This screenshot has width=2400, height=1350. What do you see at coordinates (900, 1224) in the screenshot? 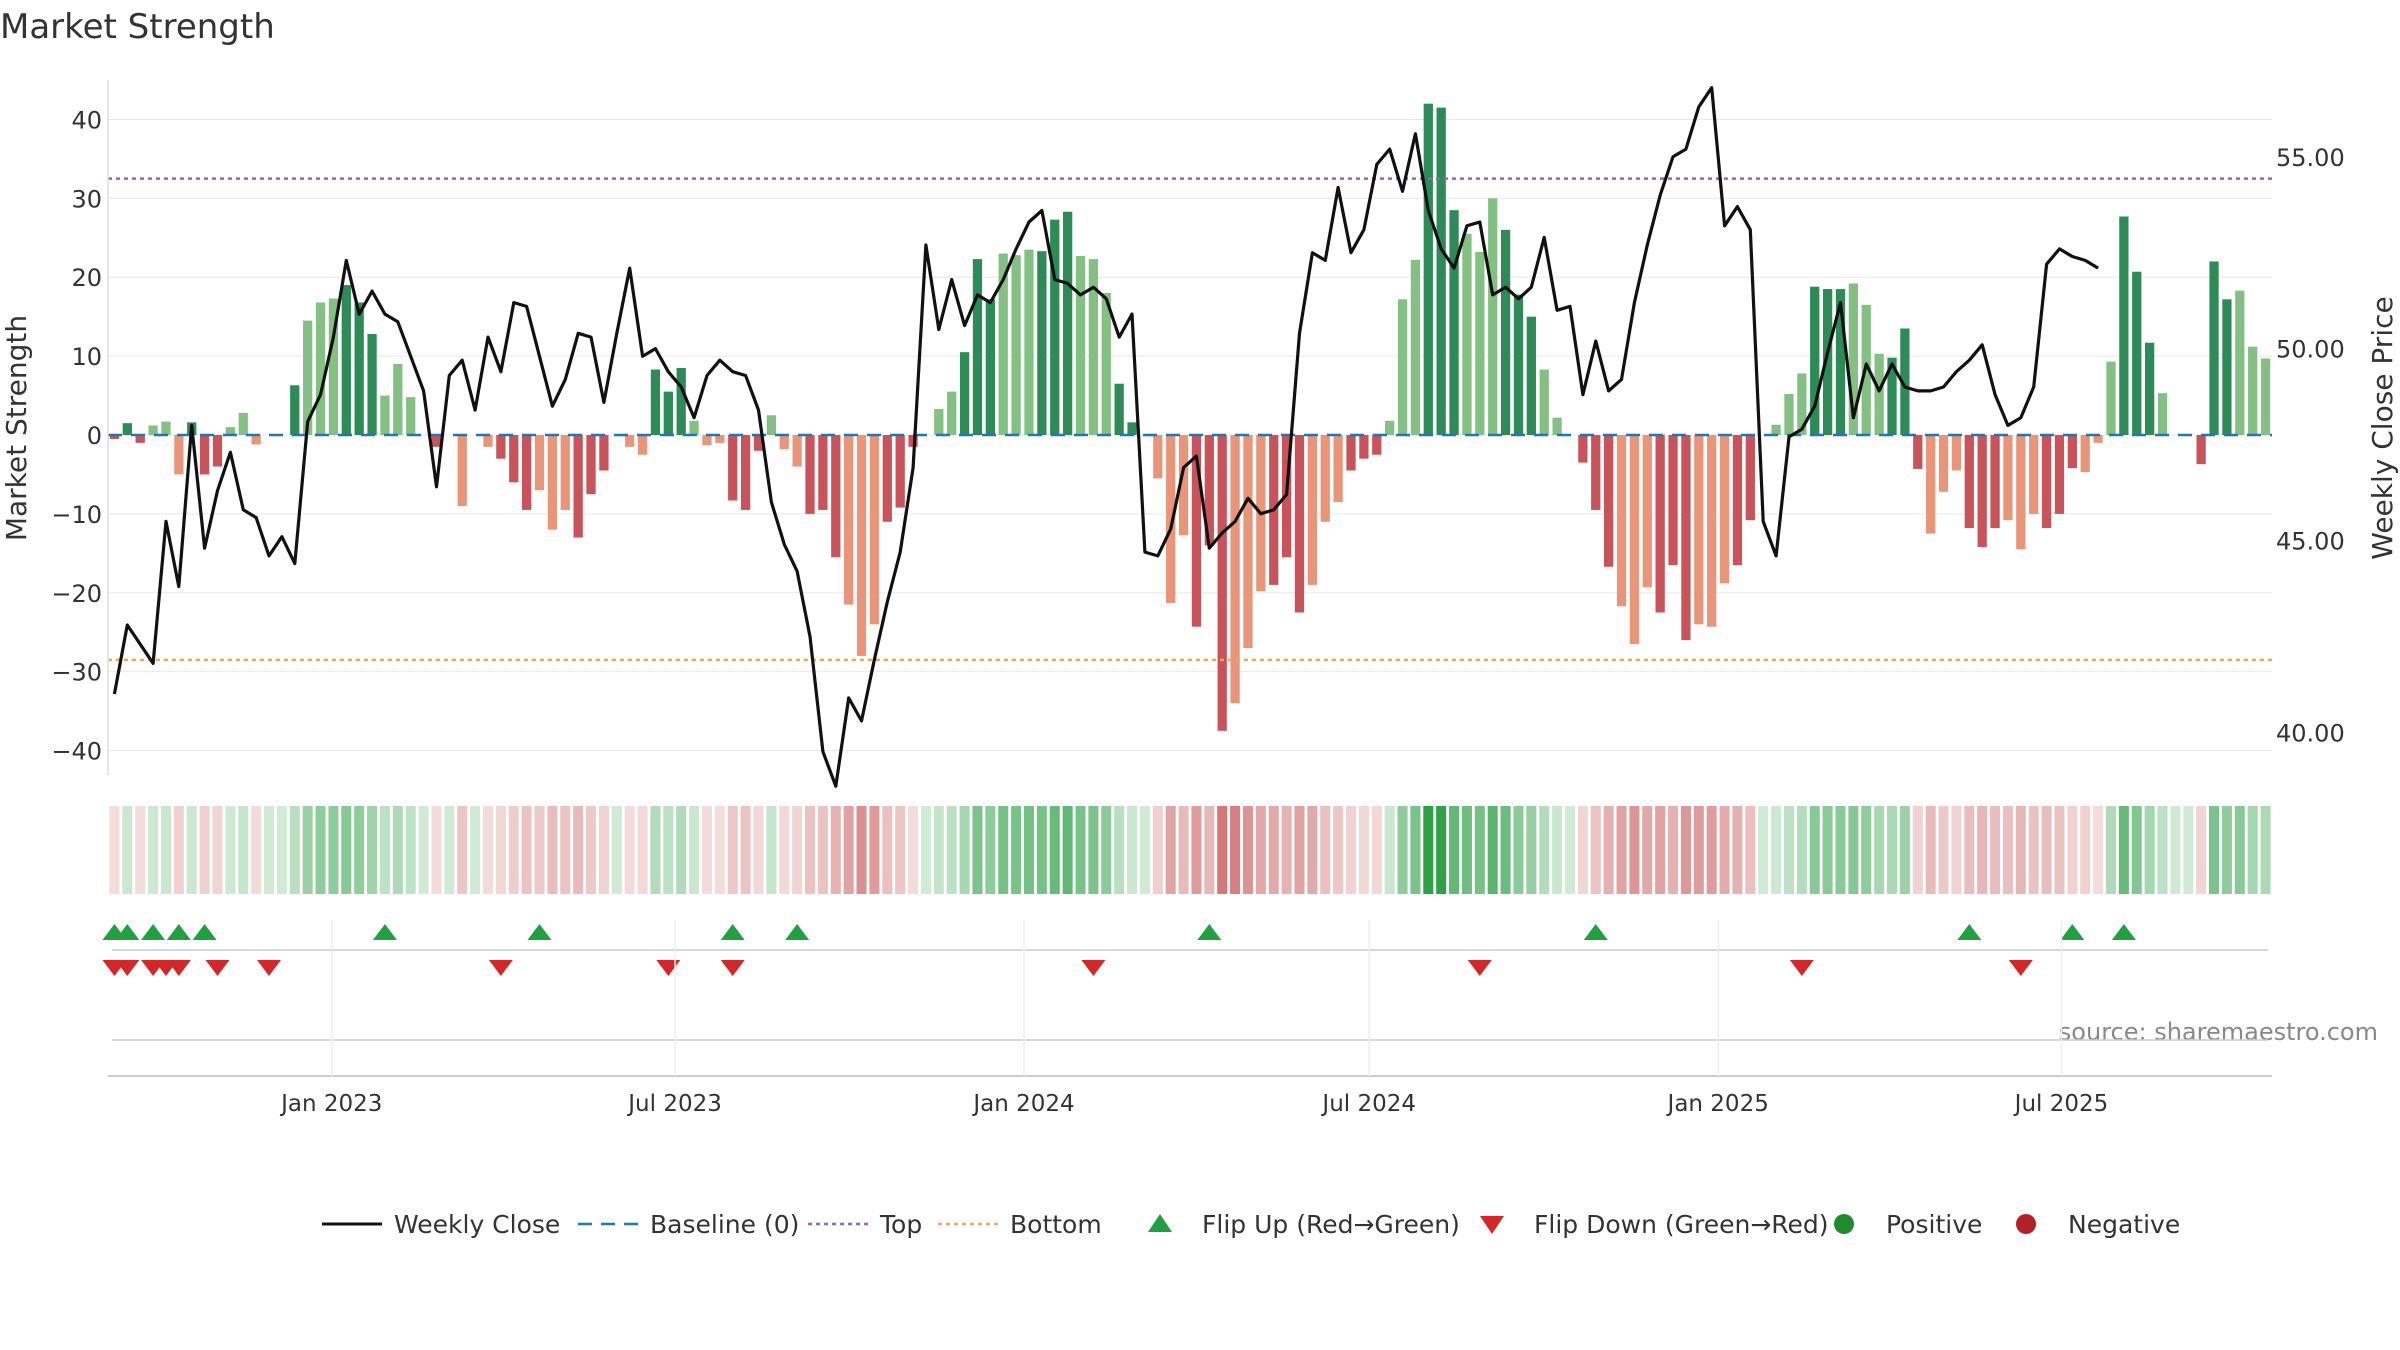
I see `legend-label: Top` at bounding box center [900, 1224].